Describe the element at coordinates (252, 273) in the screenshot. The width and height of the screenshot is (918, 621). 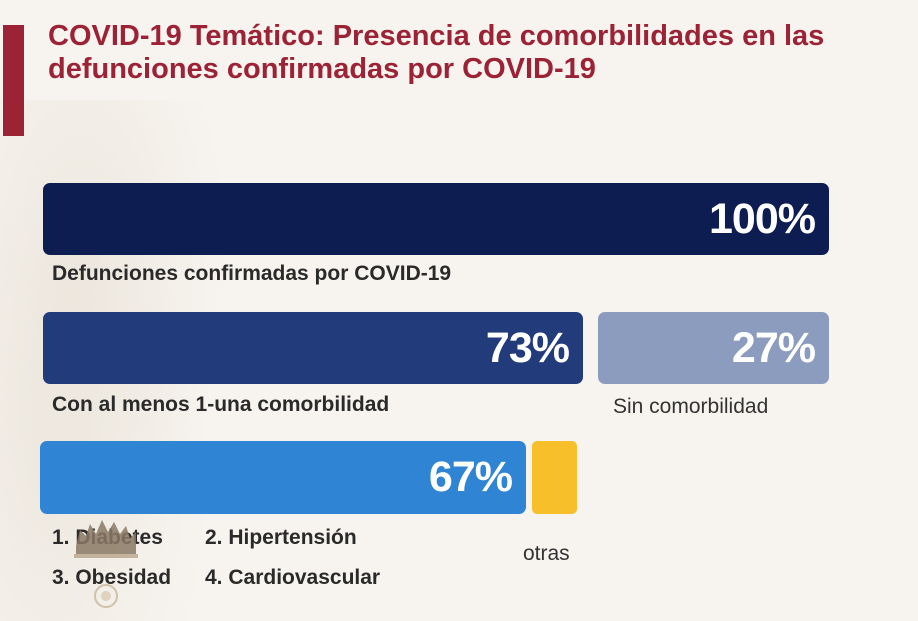
I see `label-total-deaths: Defunciones confirmadas por COVID-19` at that location.